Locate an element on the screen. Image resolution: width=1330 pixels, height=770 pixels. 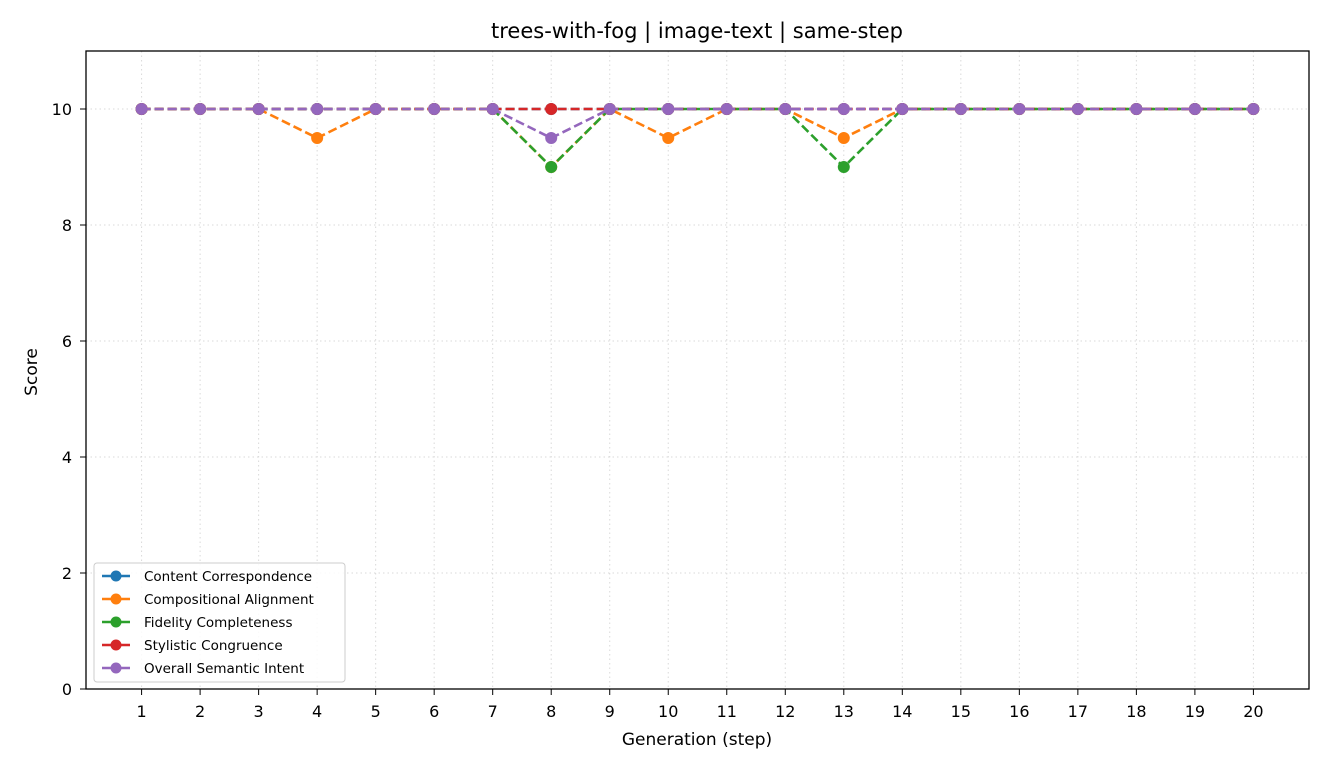
x-tick-label: 10 is located at coordinates (668, 711).